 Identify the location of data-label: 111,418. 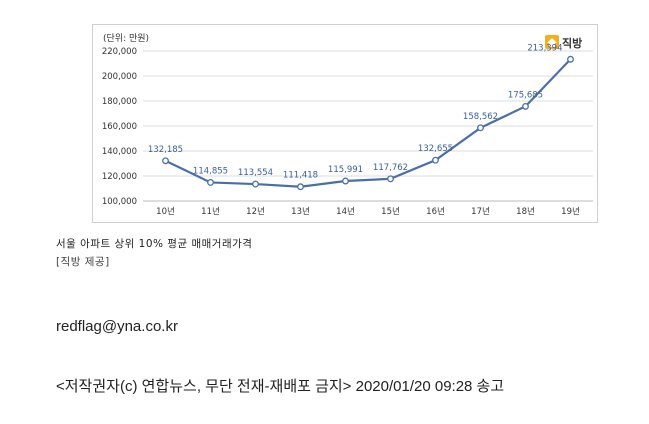
(300, 176).